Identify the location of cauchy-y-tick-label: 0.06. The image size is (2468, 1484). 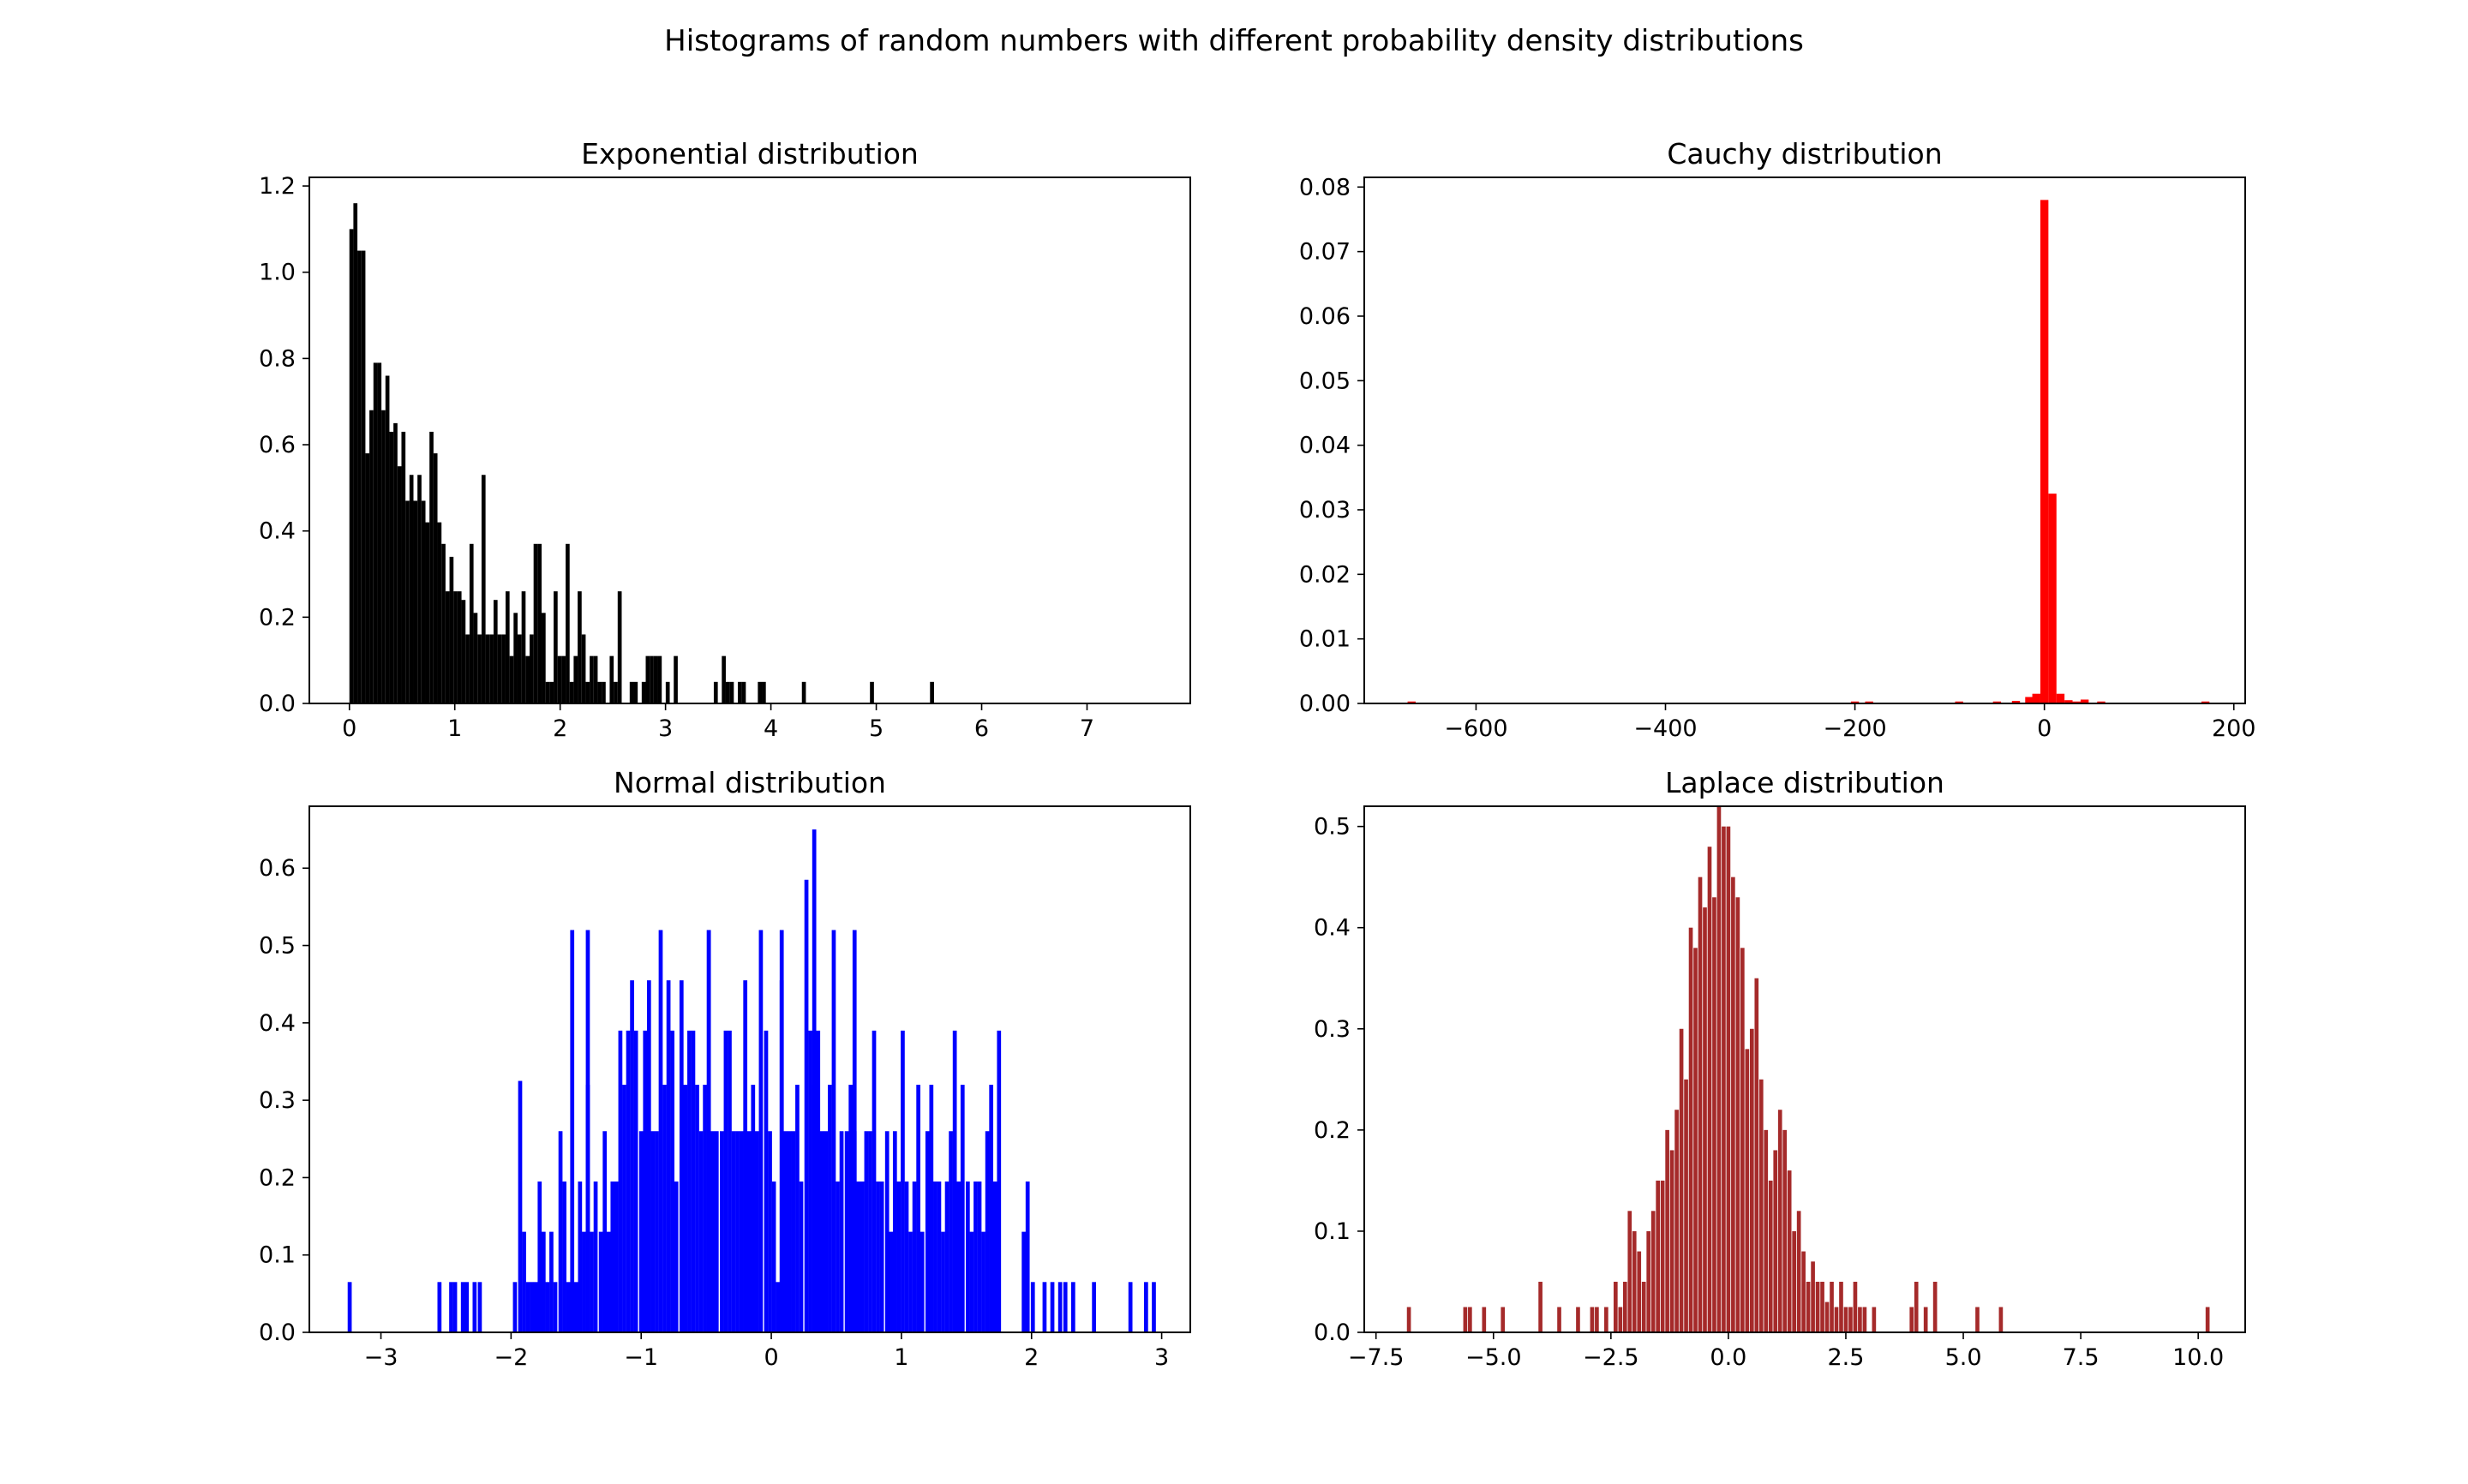
(1325, 317).